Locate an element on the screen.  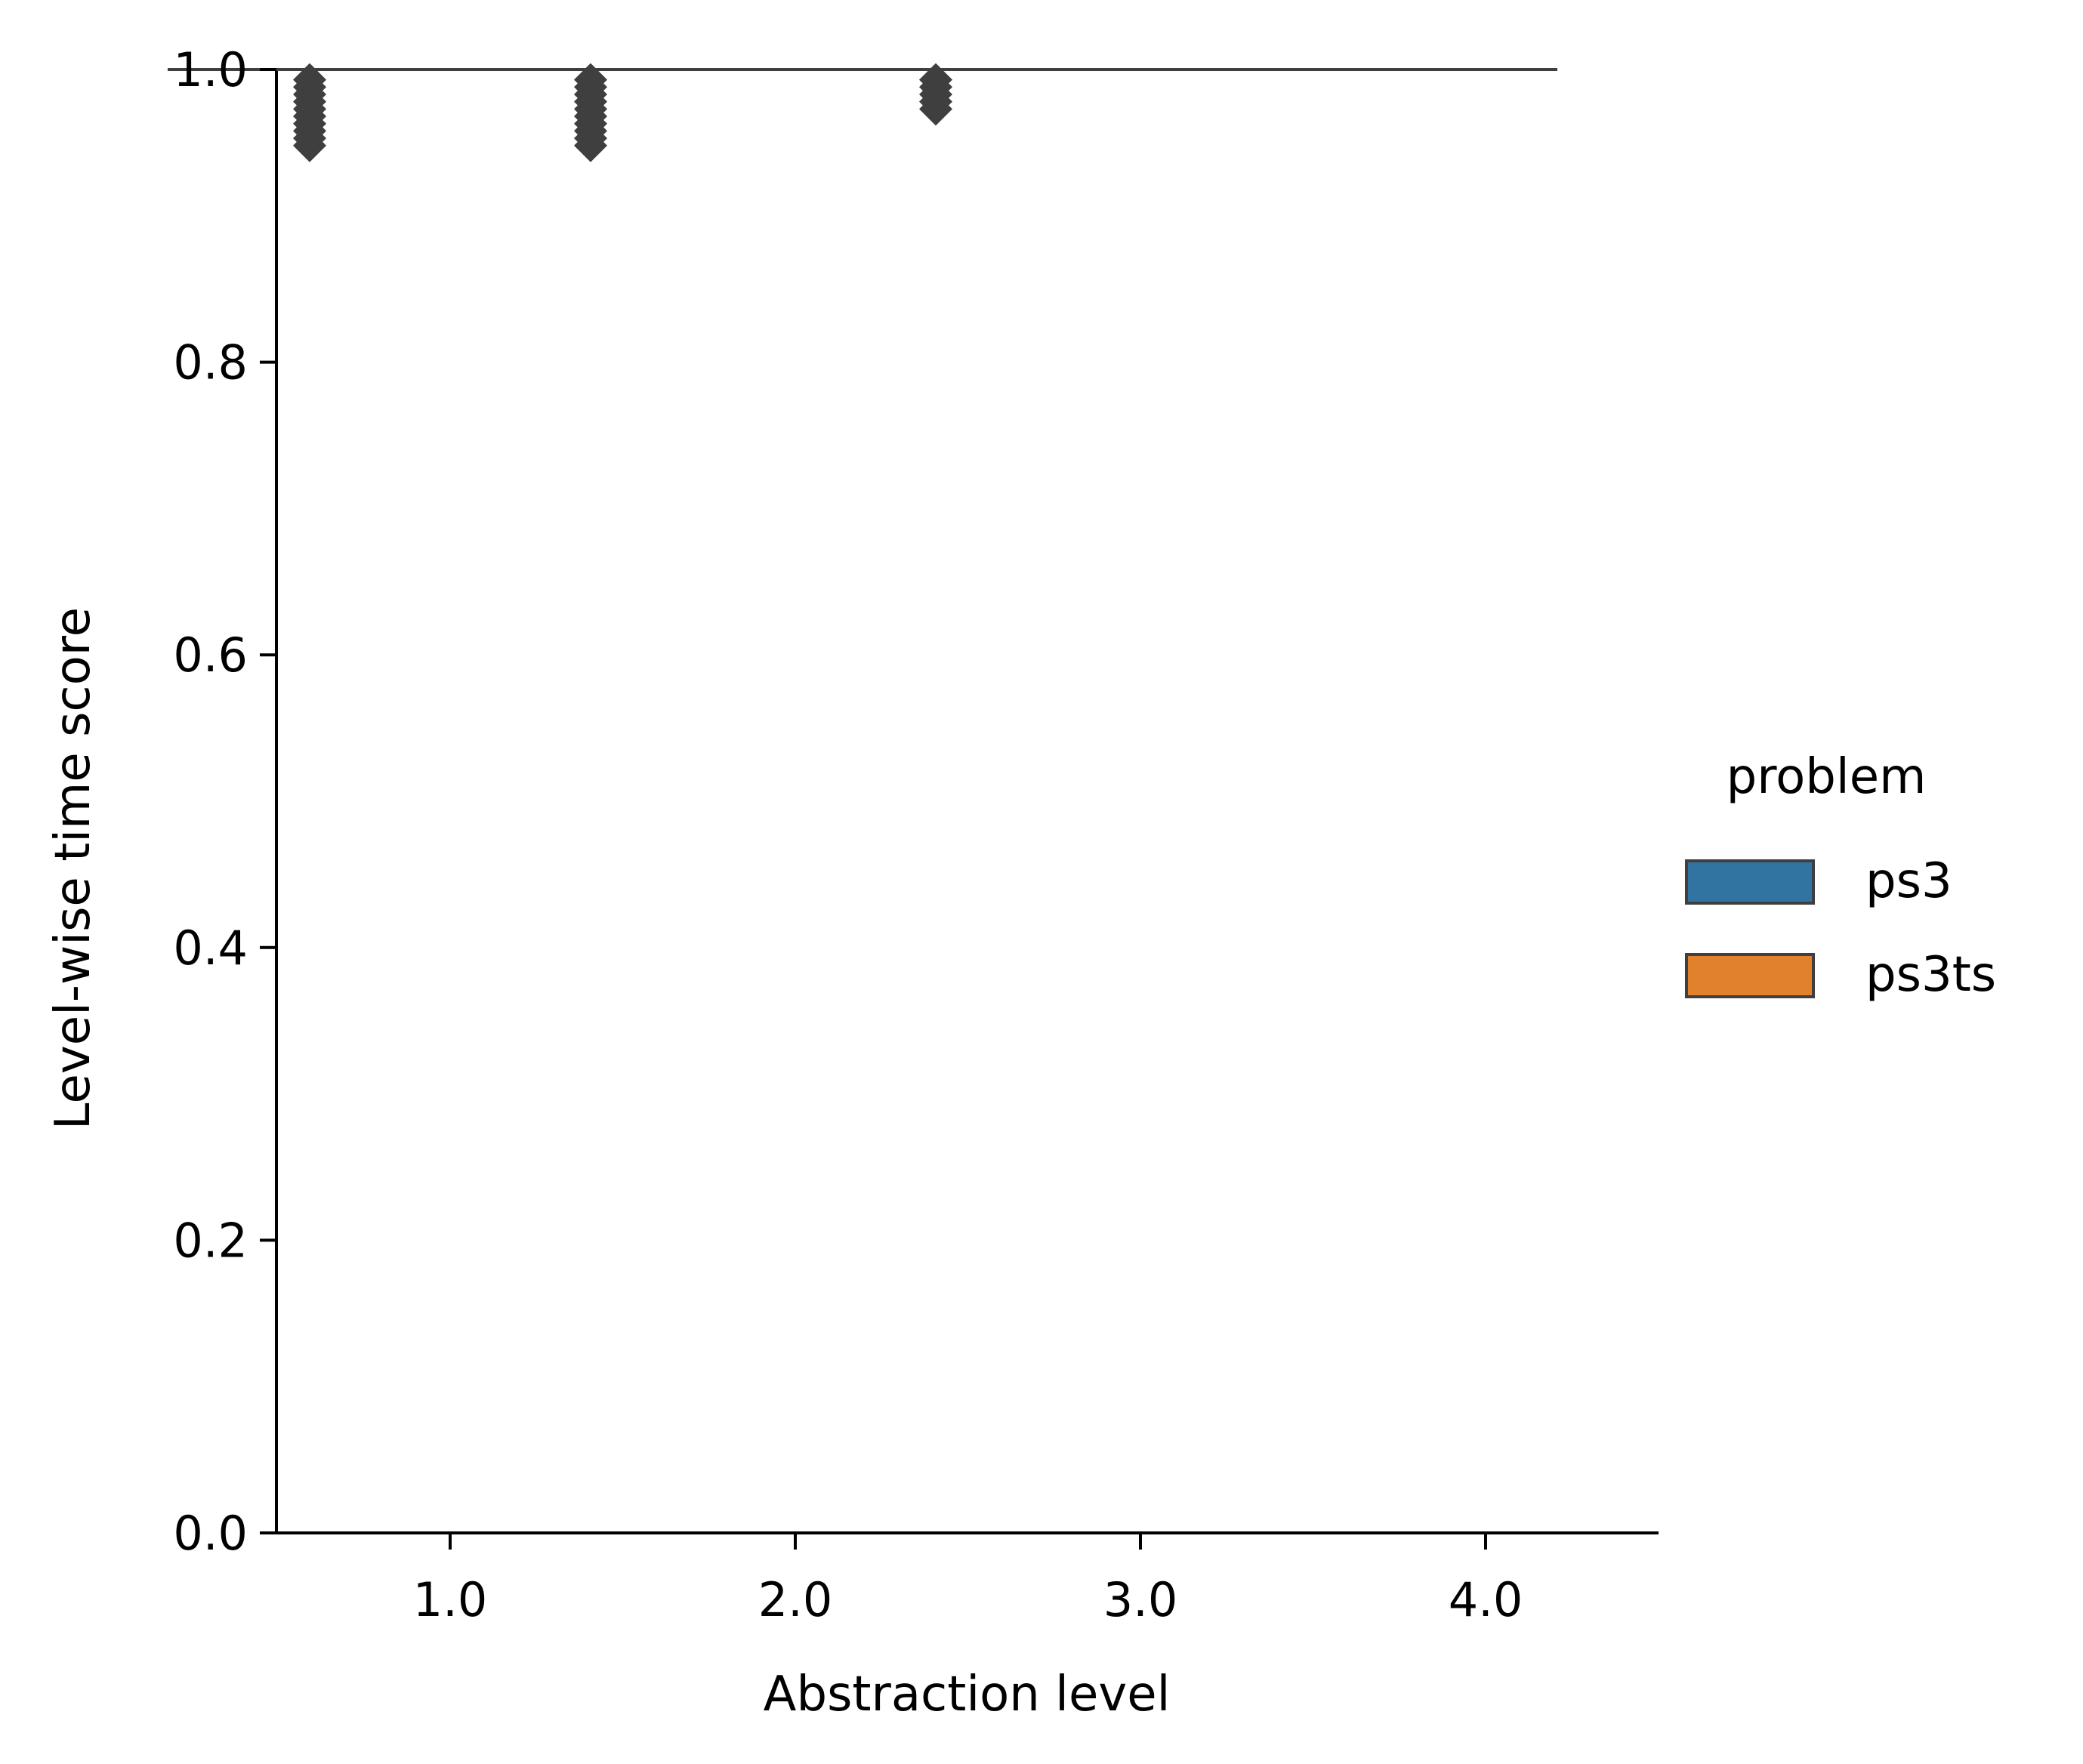
x-tick-label-2.0: 2.0 is located at coordinates (795, 1599).